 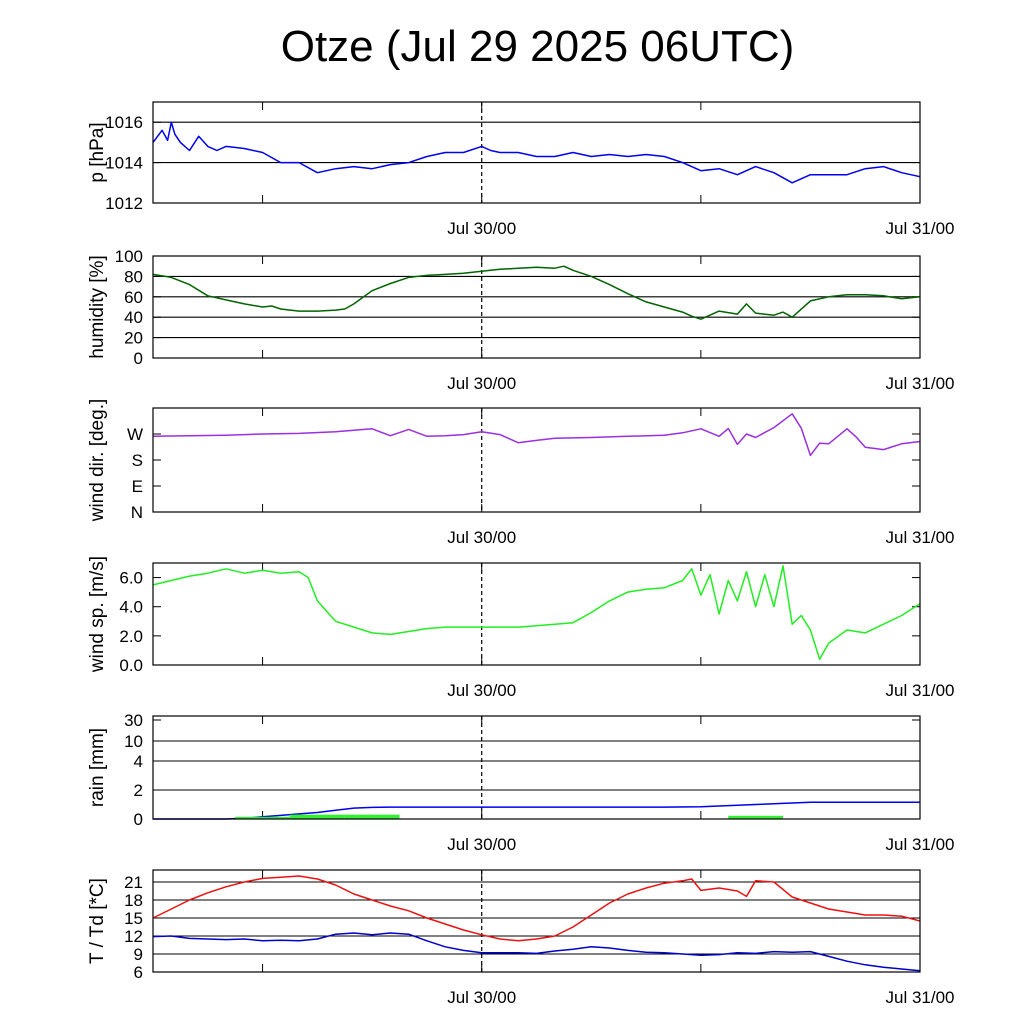 I want to click on y-tick-label: 18, so click(x=133, y=900).